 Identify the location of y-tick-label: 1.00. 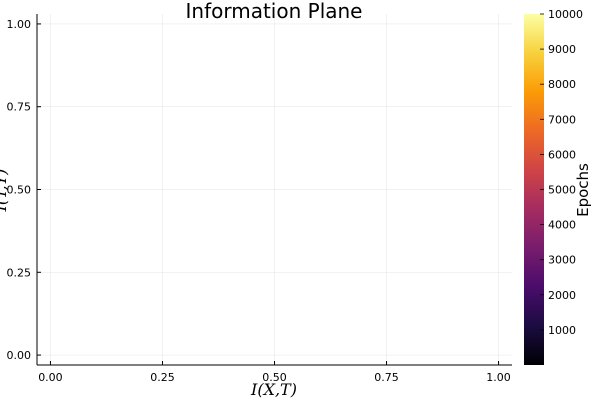
(19, 24).